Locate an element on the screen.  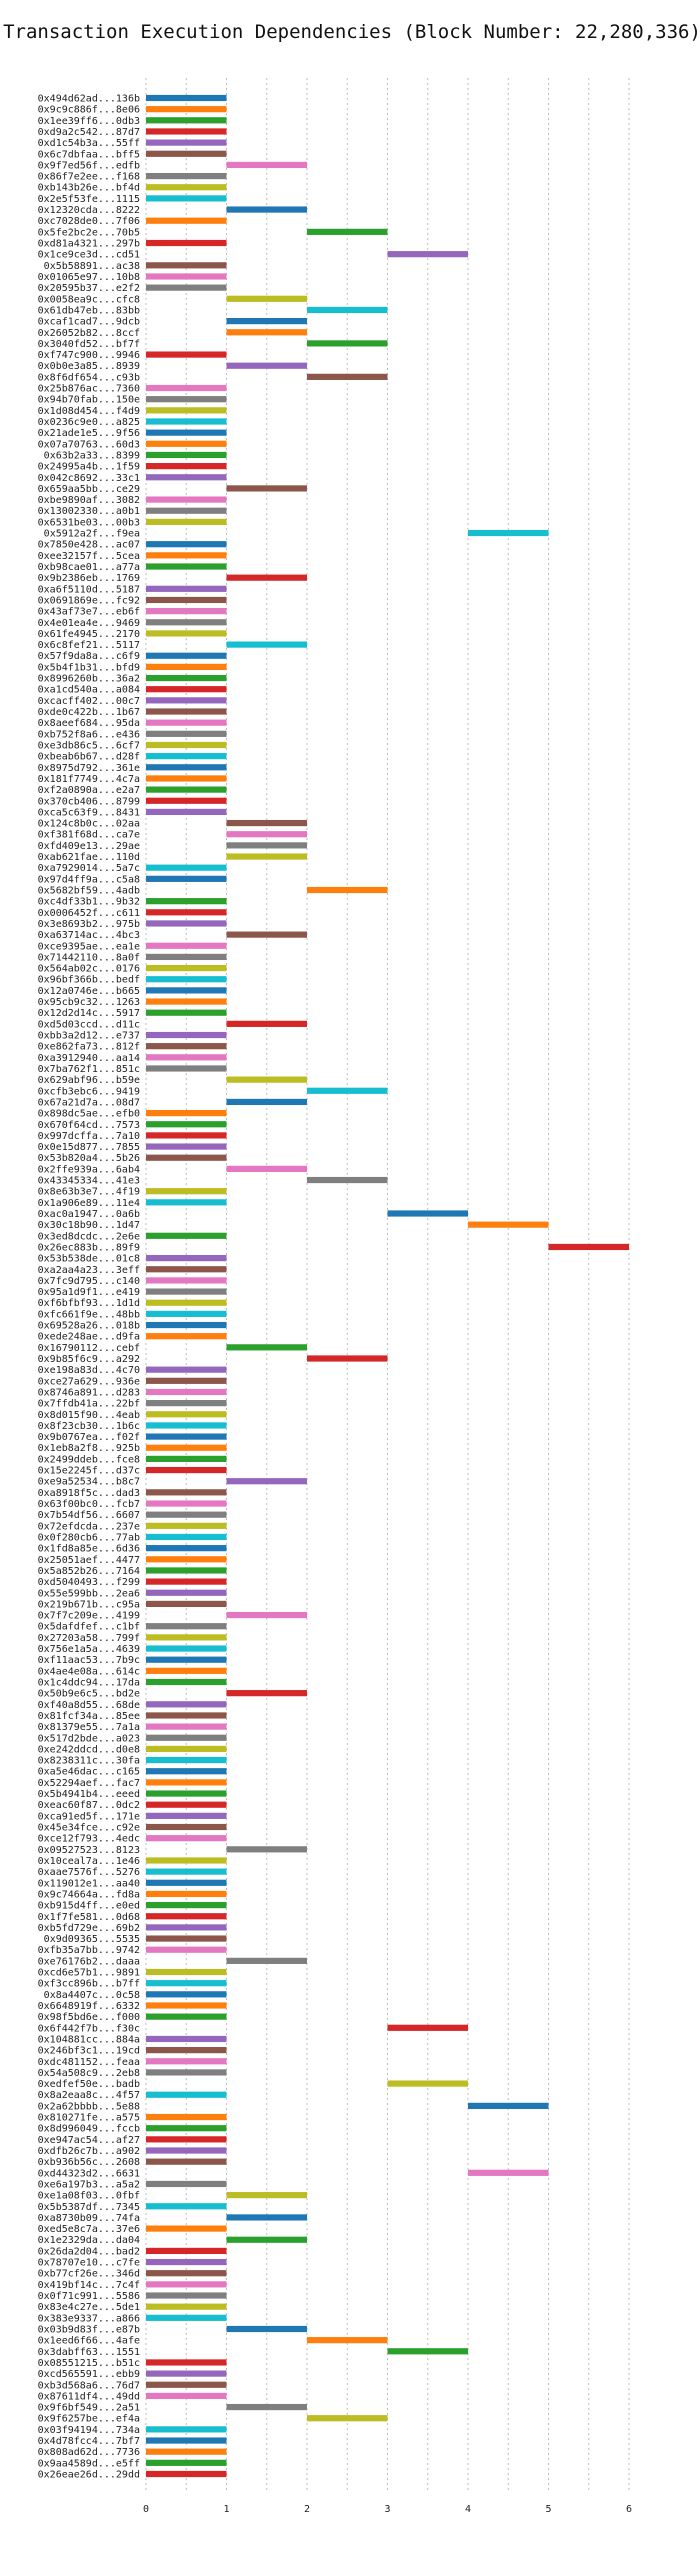
y-tick-label: 0x659aa5bb...ce29 is located at coordinates (89, 489).